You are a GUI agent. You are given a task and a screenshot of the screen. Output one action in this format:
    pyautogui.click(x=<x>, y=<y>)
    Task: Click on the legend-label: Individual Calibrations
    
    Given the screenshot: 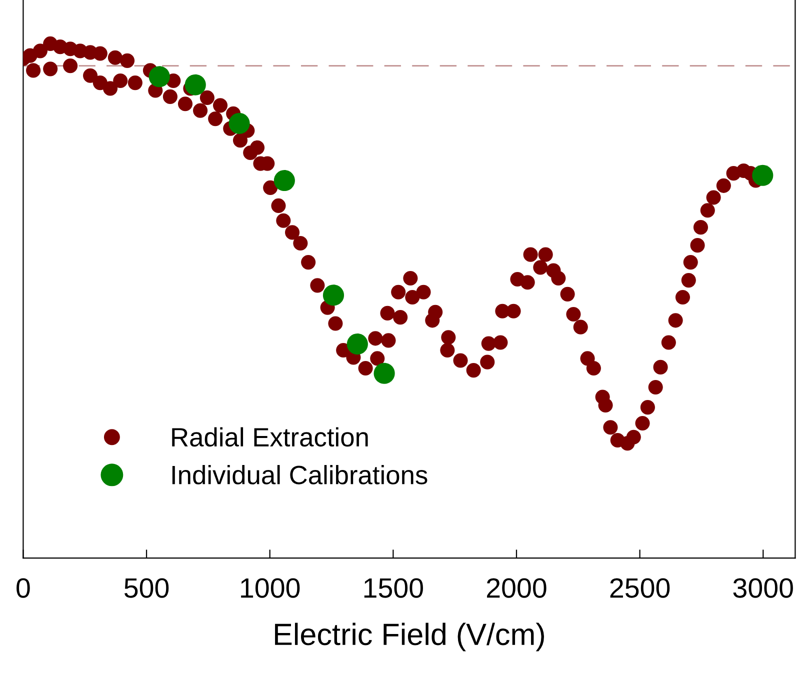 What is the action you would take?
    pyautogui.click(x=300, y=474)
    